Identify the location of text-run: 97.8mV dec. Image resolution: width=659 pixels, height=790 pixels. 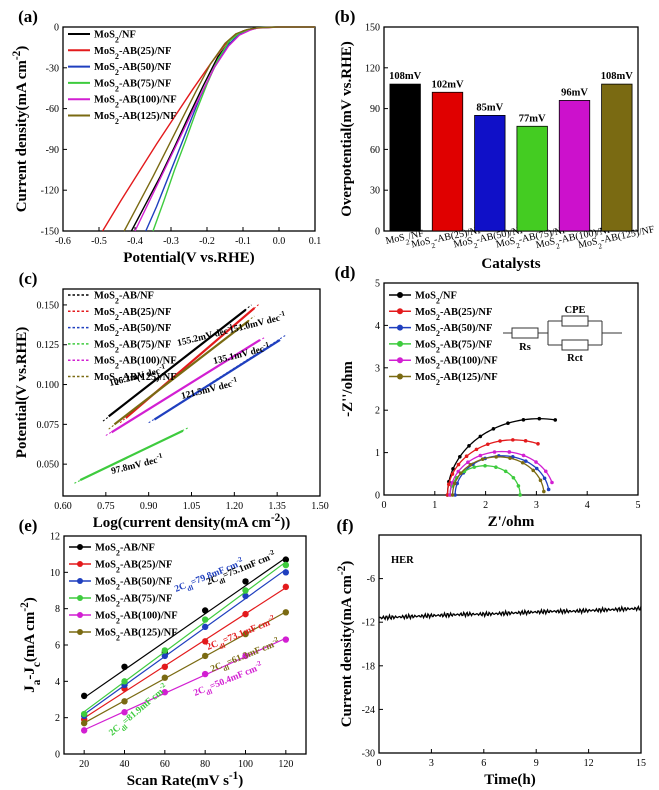
(134, 466).